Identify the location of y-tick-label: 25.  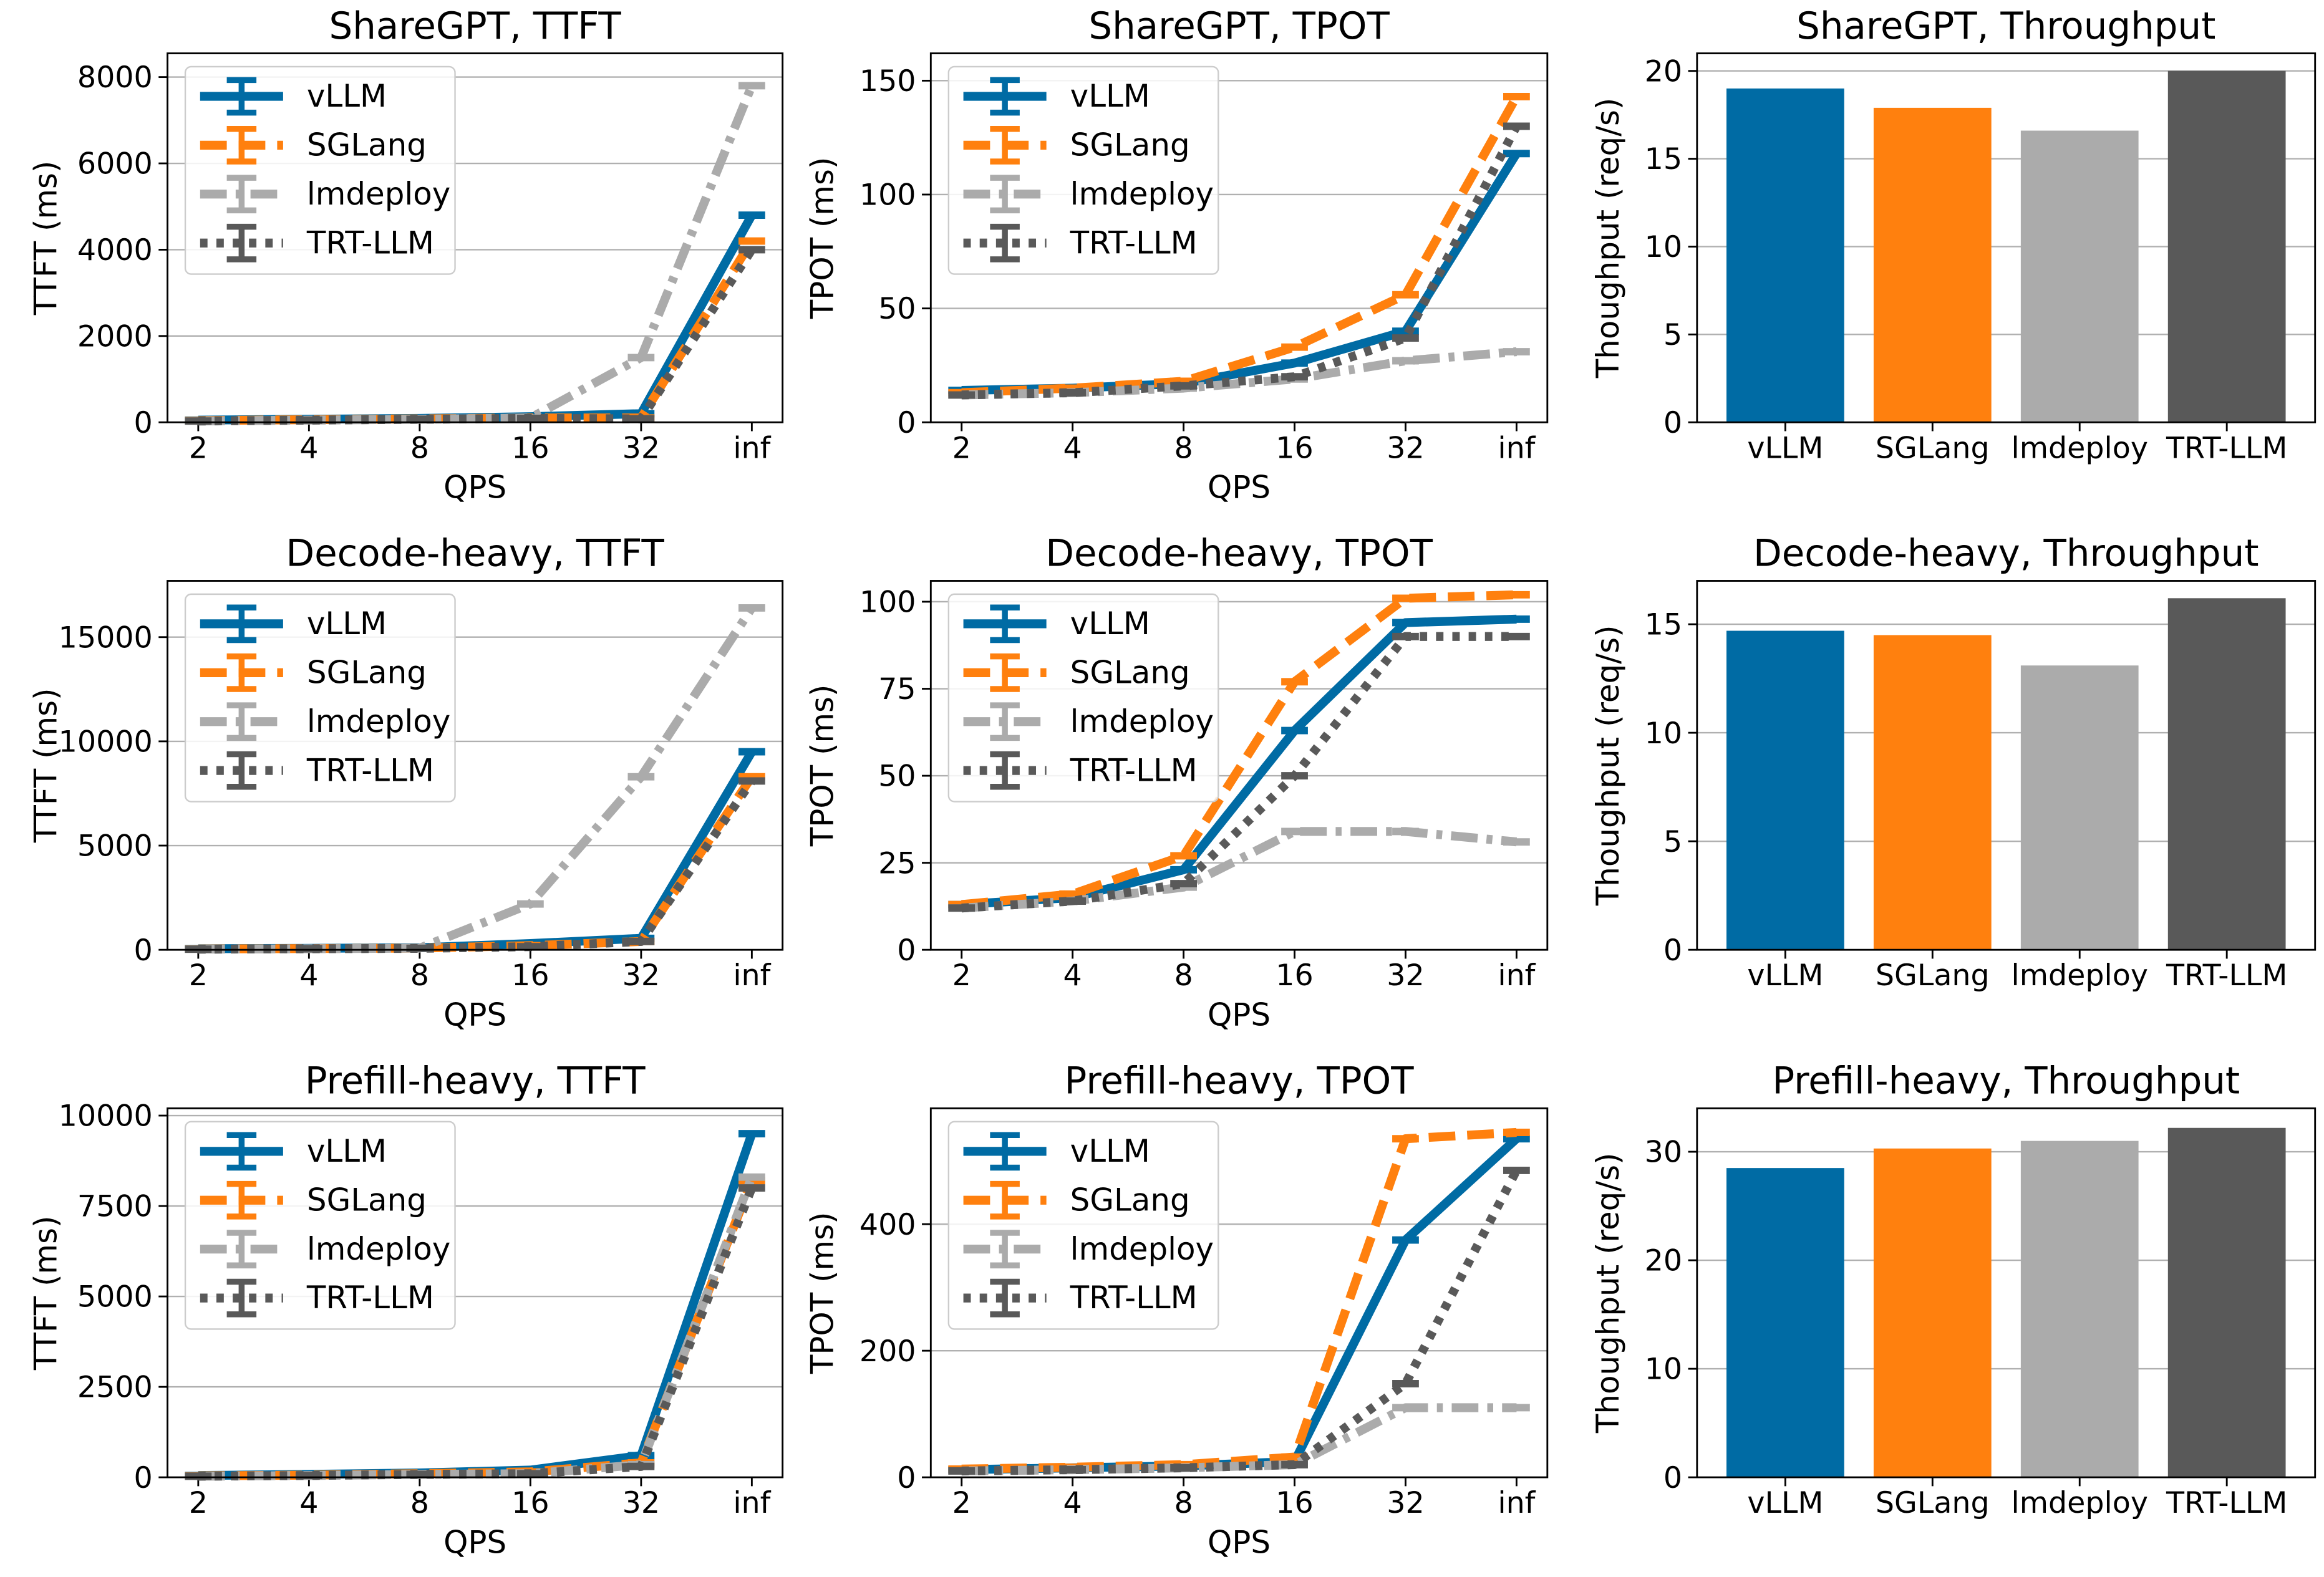
(897, 863).